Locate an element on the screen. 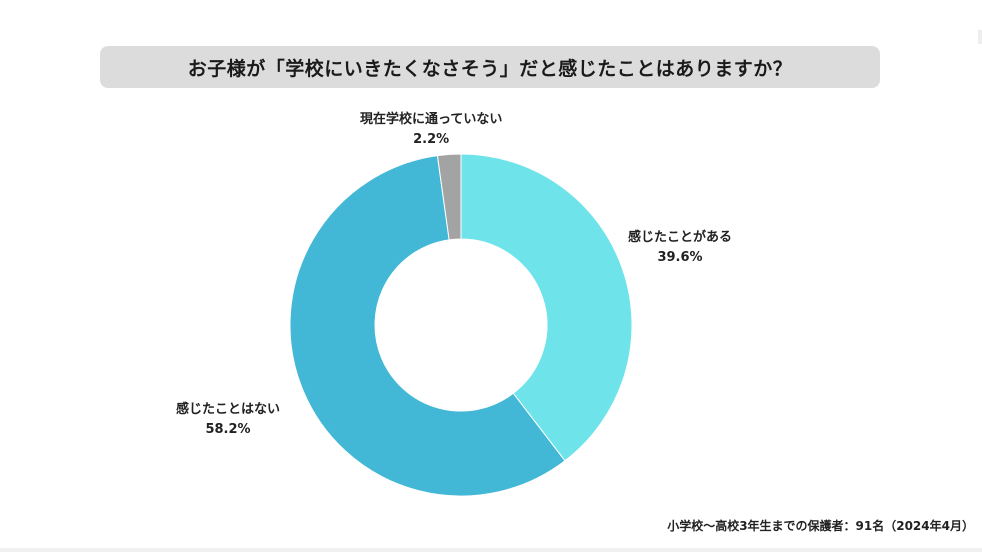  slice-label-not-attending-name: 現在学校に通っていない is located at coordinates (431, 119).